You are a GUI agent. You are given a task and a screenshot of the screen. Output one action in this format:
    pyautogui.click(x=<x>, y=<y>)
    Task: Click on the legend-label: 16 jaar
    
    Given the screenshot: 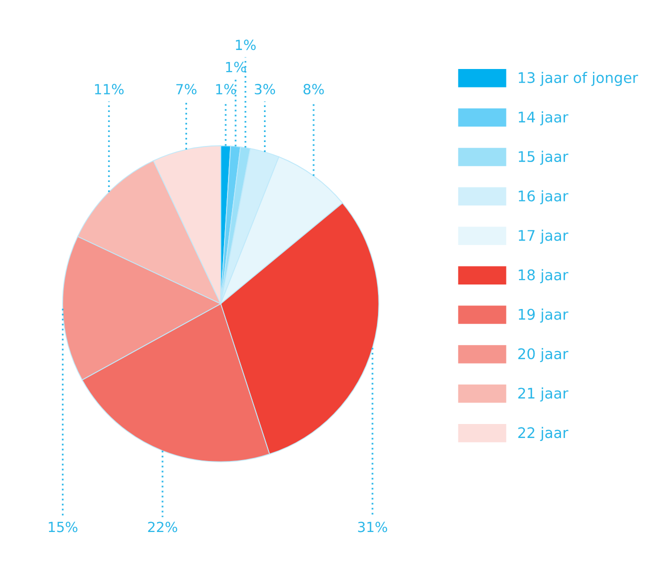 What is the action you would take?
    pyautogui.click(x=543, y=197)
    